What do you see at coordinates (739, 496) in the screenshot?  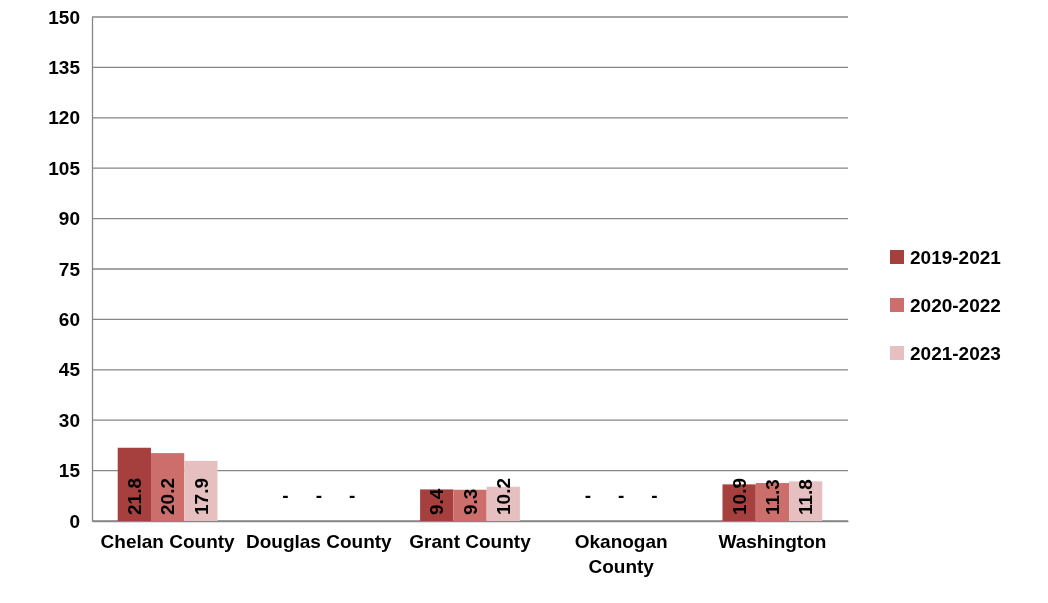 I see `data-label: 10.9` at bounding box center [739, 496].